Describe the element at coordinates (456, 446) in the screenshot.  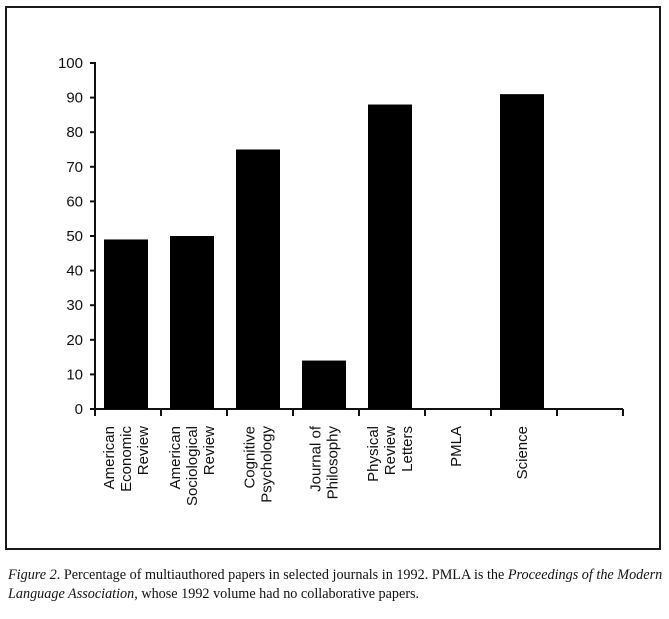
I see `category-label: PMLA` at that location.